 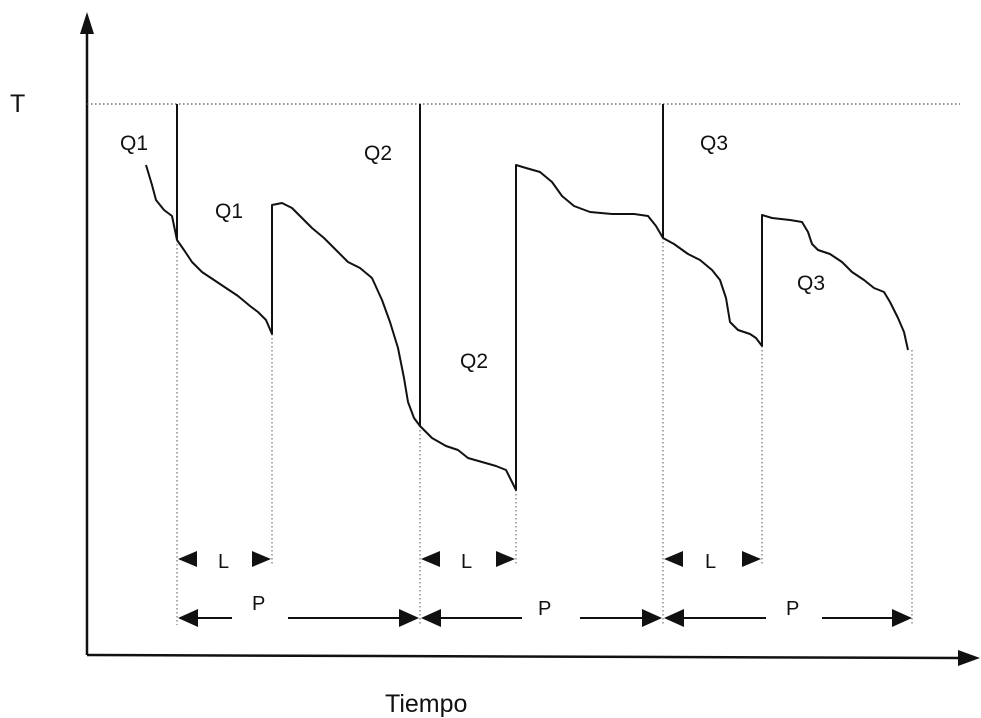 I want to click on lead-time-intervals: L L L, so click(x=469, y=562).